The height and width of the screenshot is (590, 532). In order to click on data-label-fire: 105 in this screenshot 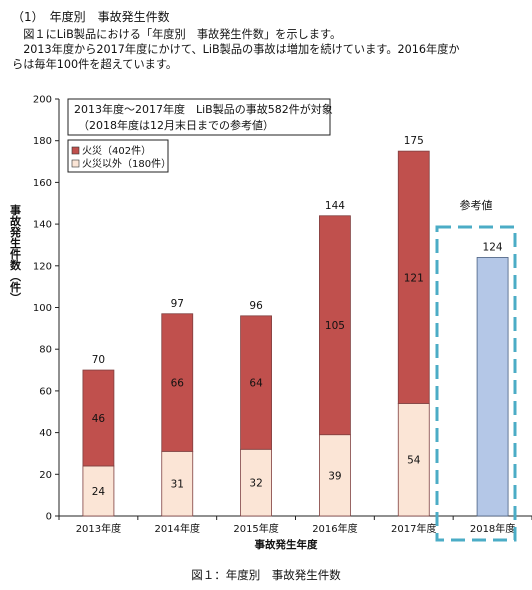, I will do `click(335, 326)`.